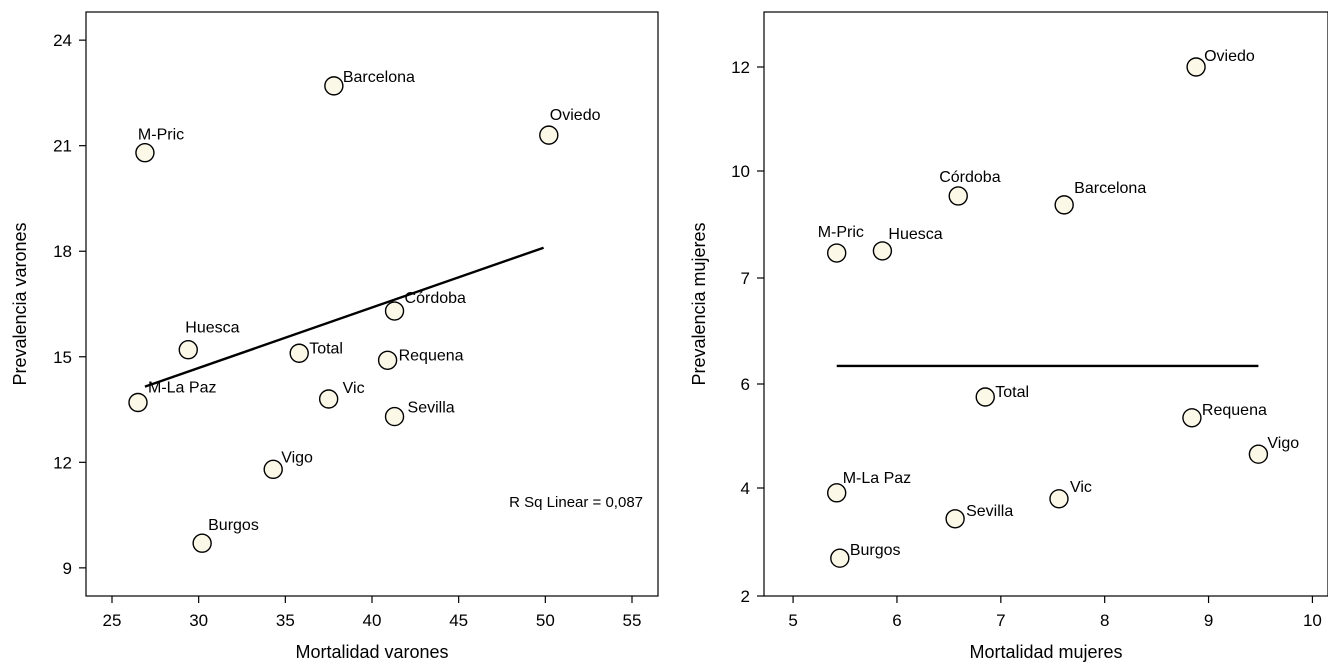 This screenshot has width=1328, height=670. I want to click on y-tick-label: 10, so click(740, 171).